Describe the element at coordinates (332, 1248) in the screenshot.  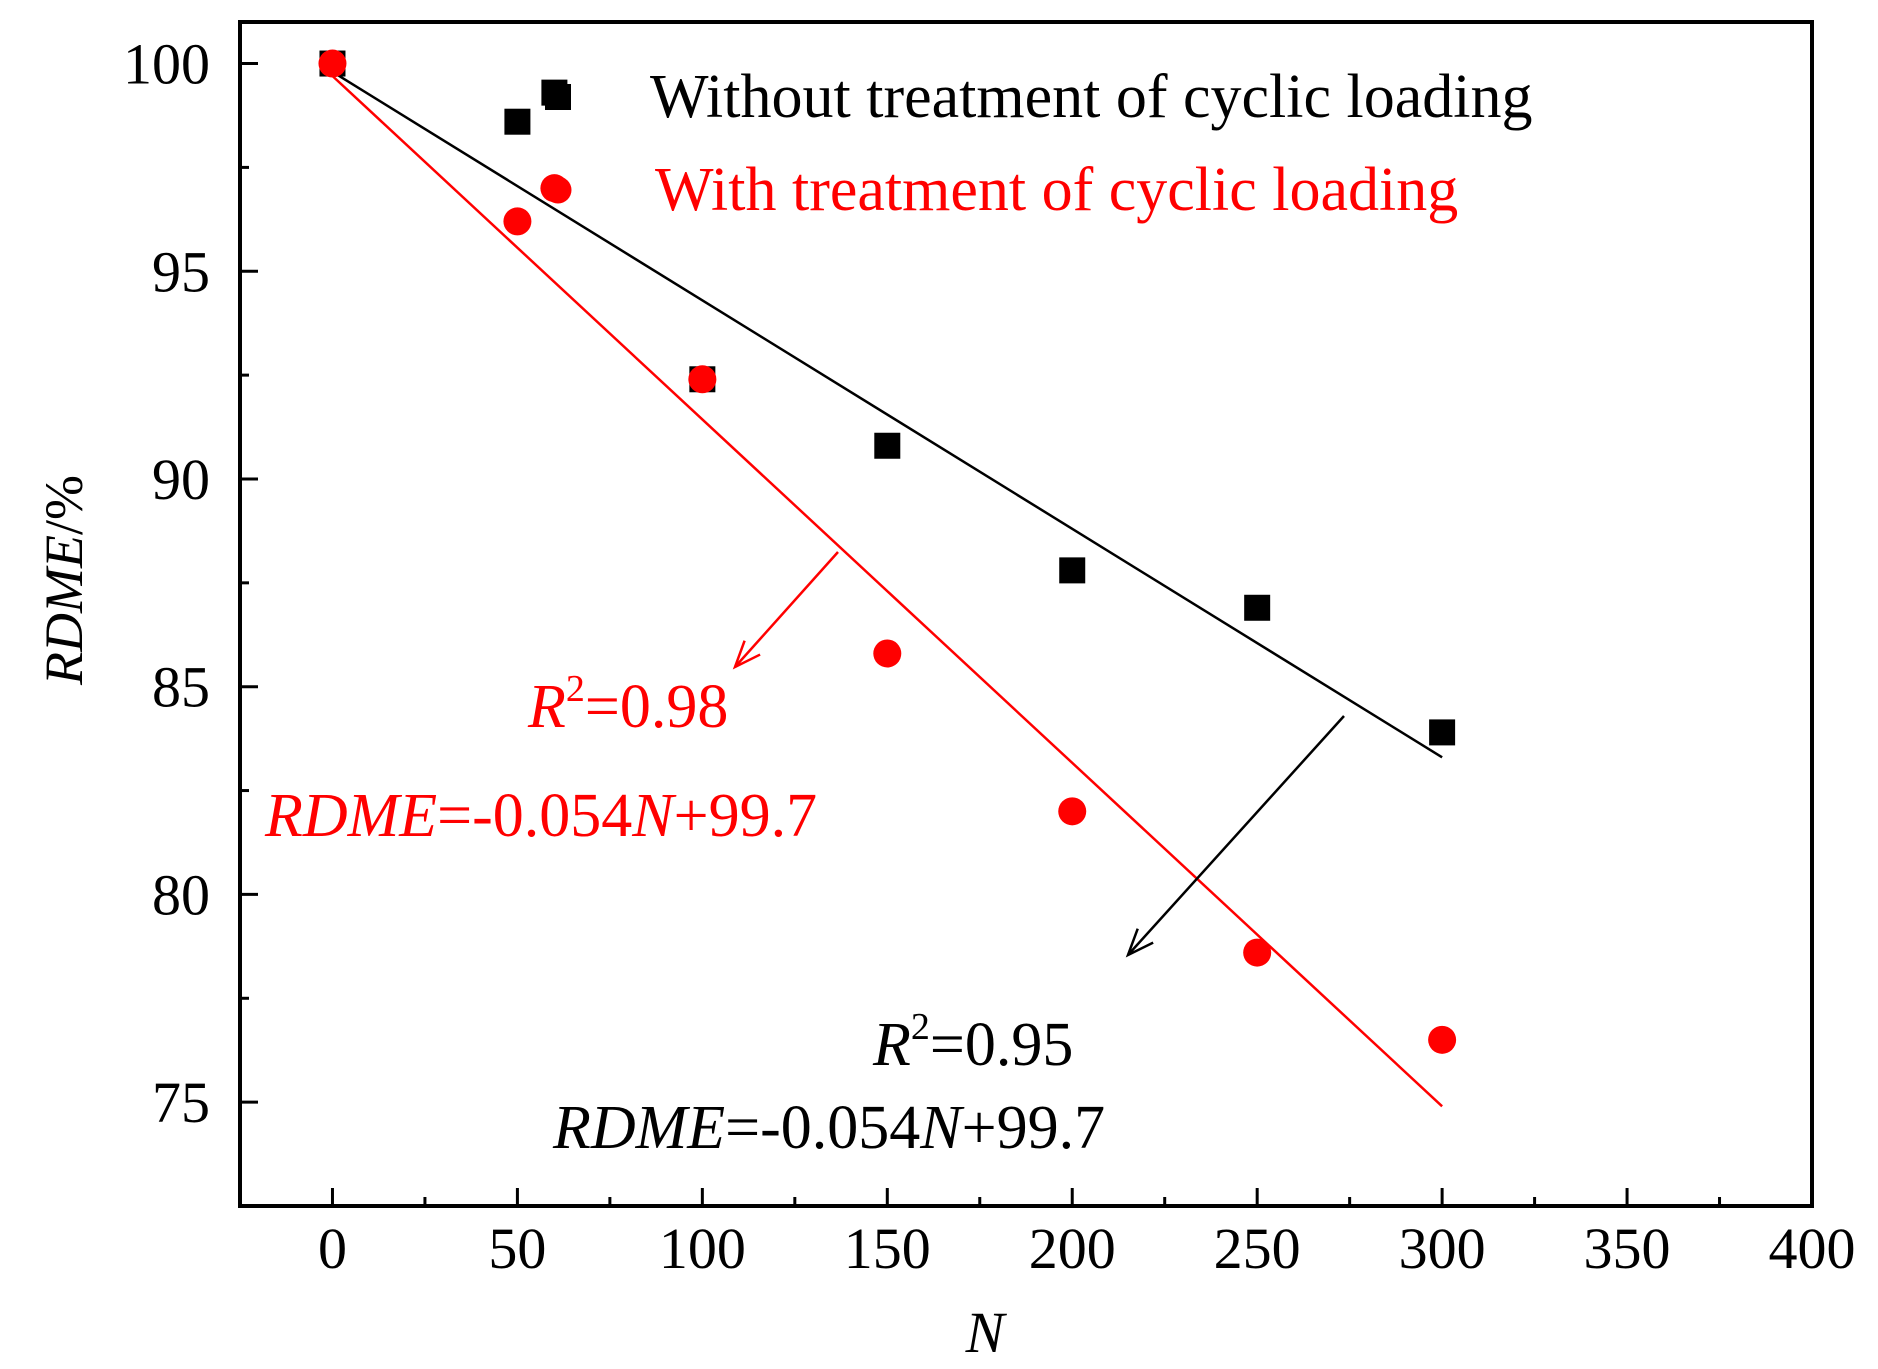
I see `x-tick-label: 0` at that location.